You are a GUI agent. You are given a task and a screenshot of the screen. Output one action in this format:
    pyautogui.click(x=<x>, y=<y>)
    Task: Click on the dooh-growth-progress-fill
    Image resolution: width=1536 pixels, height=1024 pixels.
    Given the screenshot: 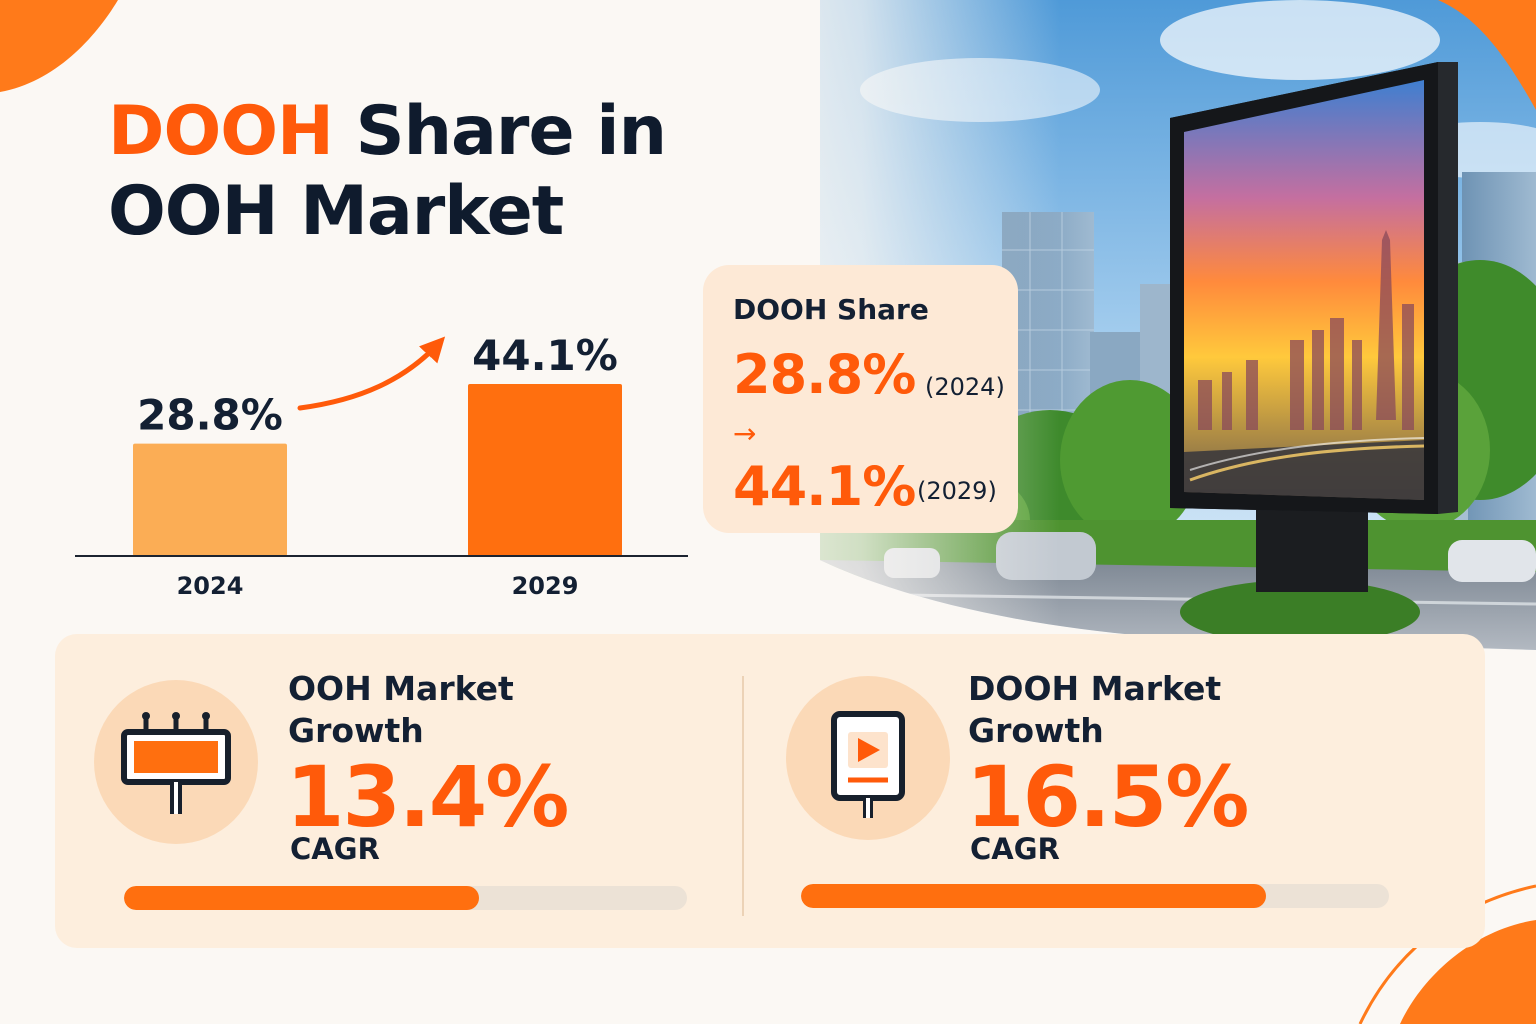 What is the action you would take?
    pyautogui.click(x=1033, y=896)
    